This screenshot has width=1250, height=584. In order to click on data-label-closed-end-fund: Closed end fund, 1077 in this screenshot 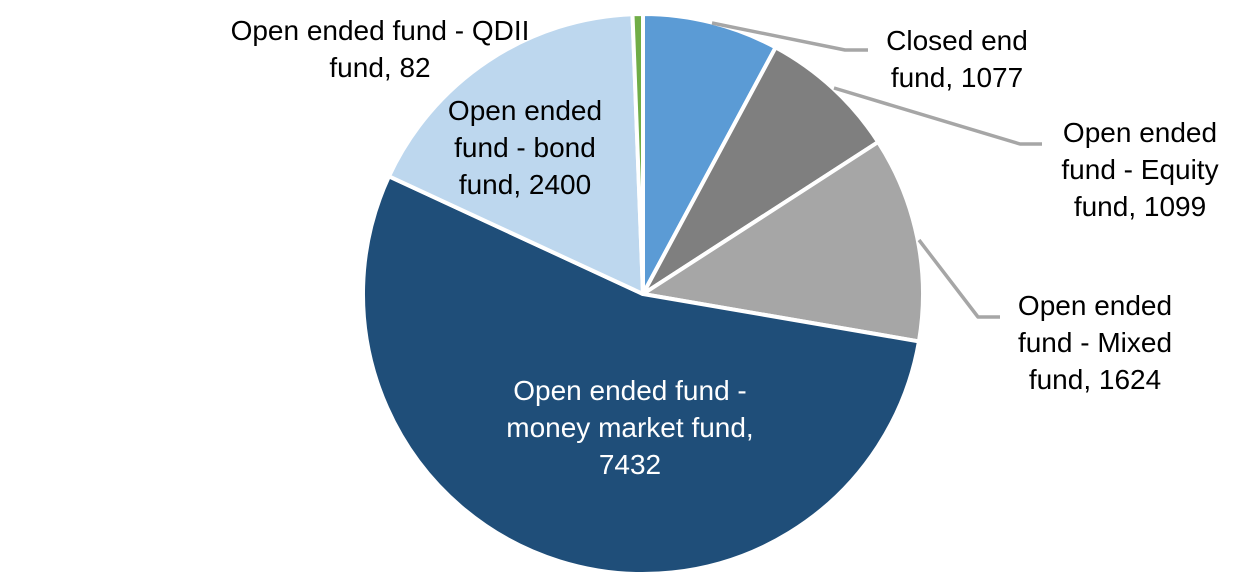, I will do `click(957, 59)`.